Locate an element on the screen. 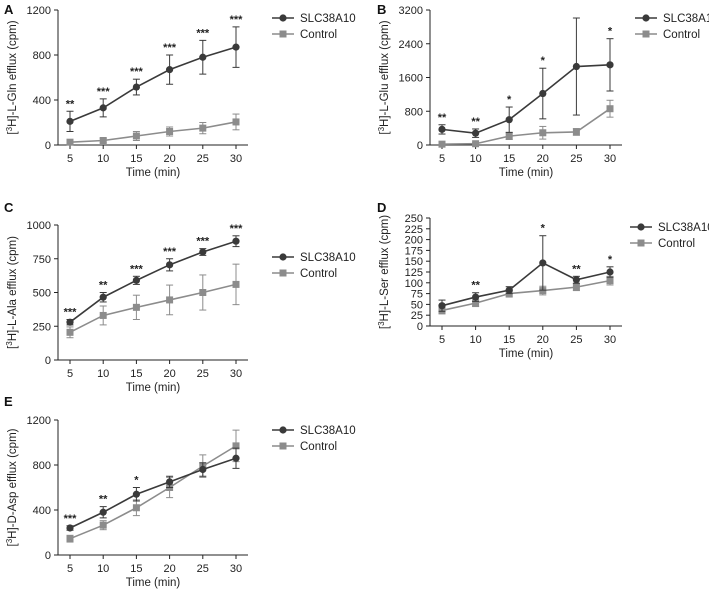 The width and height of the screenshot is (709, 592). y-tick-label: 500 is located at coordinates (42, 294).